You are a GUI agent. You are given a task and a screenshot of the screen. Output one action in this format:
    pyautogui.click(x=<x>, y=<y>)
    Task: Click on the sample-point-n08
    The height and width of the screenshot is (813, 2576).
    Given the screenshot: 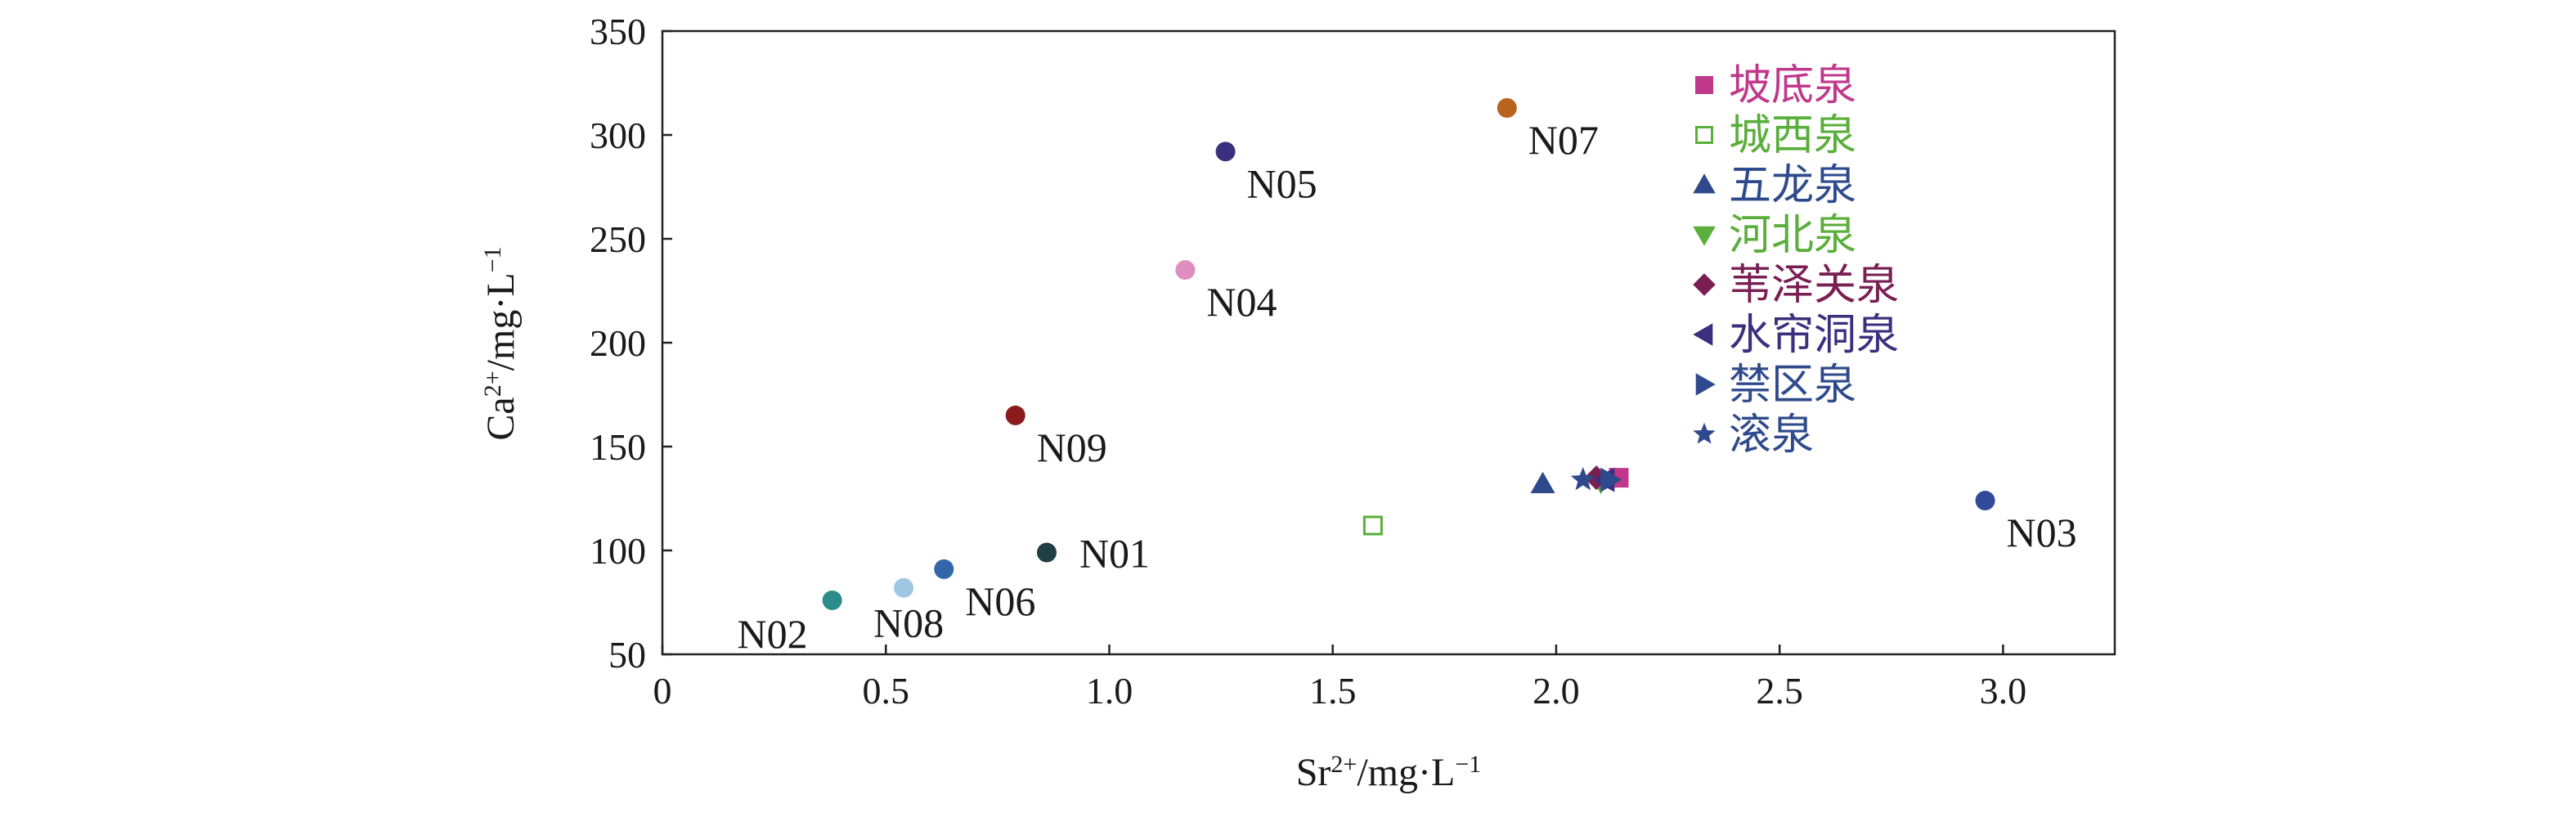 What is the action you would take?
    pyautogui.click(x=904, y=587)
    